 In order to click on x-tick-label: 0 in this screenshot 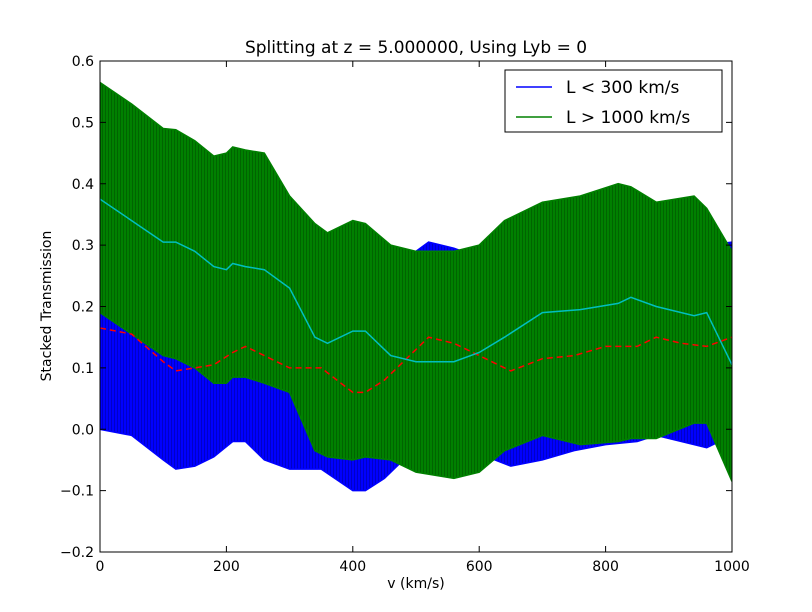, I will do `click(100, 567)`.